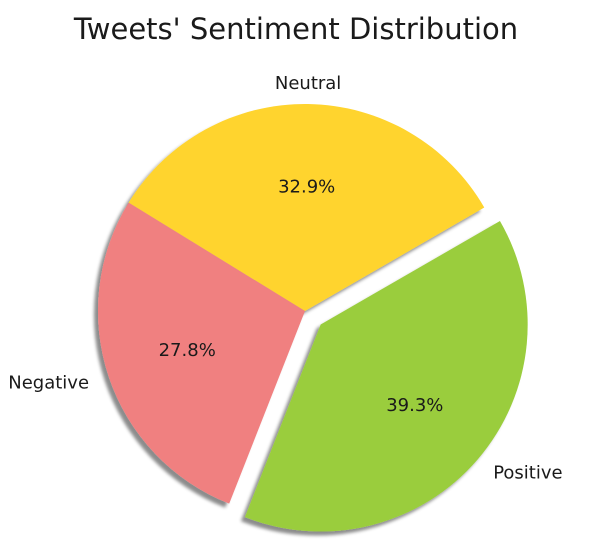 Image resolution: width=604 pixels, height=546 pixels. I want to click on slice-label-negative: Negative, so click(48, 383).